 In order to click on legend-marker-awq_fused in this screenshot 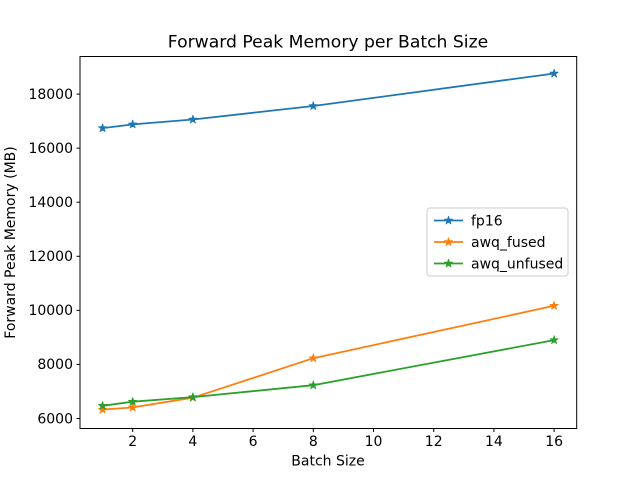, I will do `click(448, 241)`.